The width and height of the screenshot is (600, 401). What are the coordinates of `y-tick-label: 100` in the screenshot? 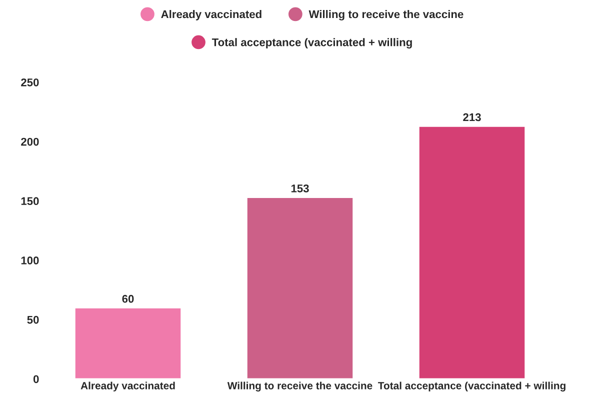 It's located at (30, 260).